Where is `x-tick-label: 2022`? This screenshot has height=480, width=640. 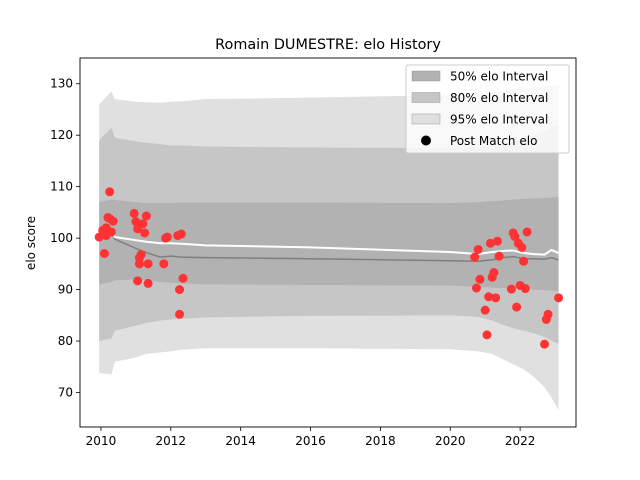 x-tick-label: 2022 is located at coordinates (520, 441).